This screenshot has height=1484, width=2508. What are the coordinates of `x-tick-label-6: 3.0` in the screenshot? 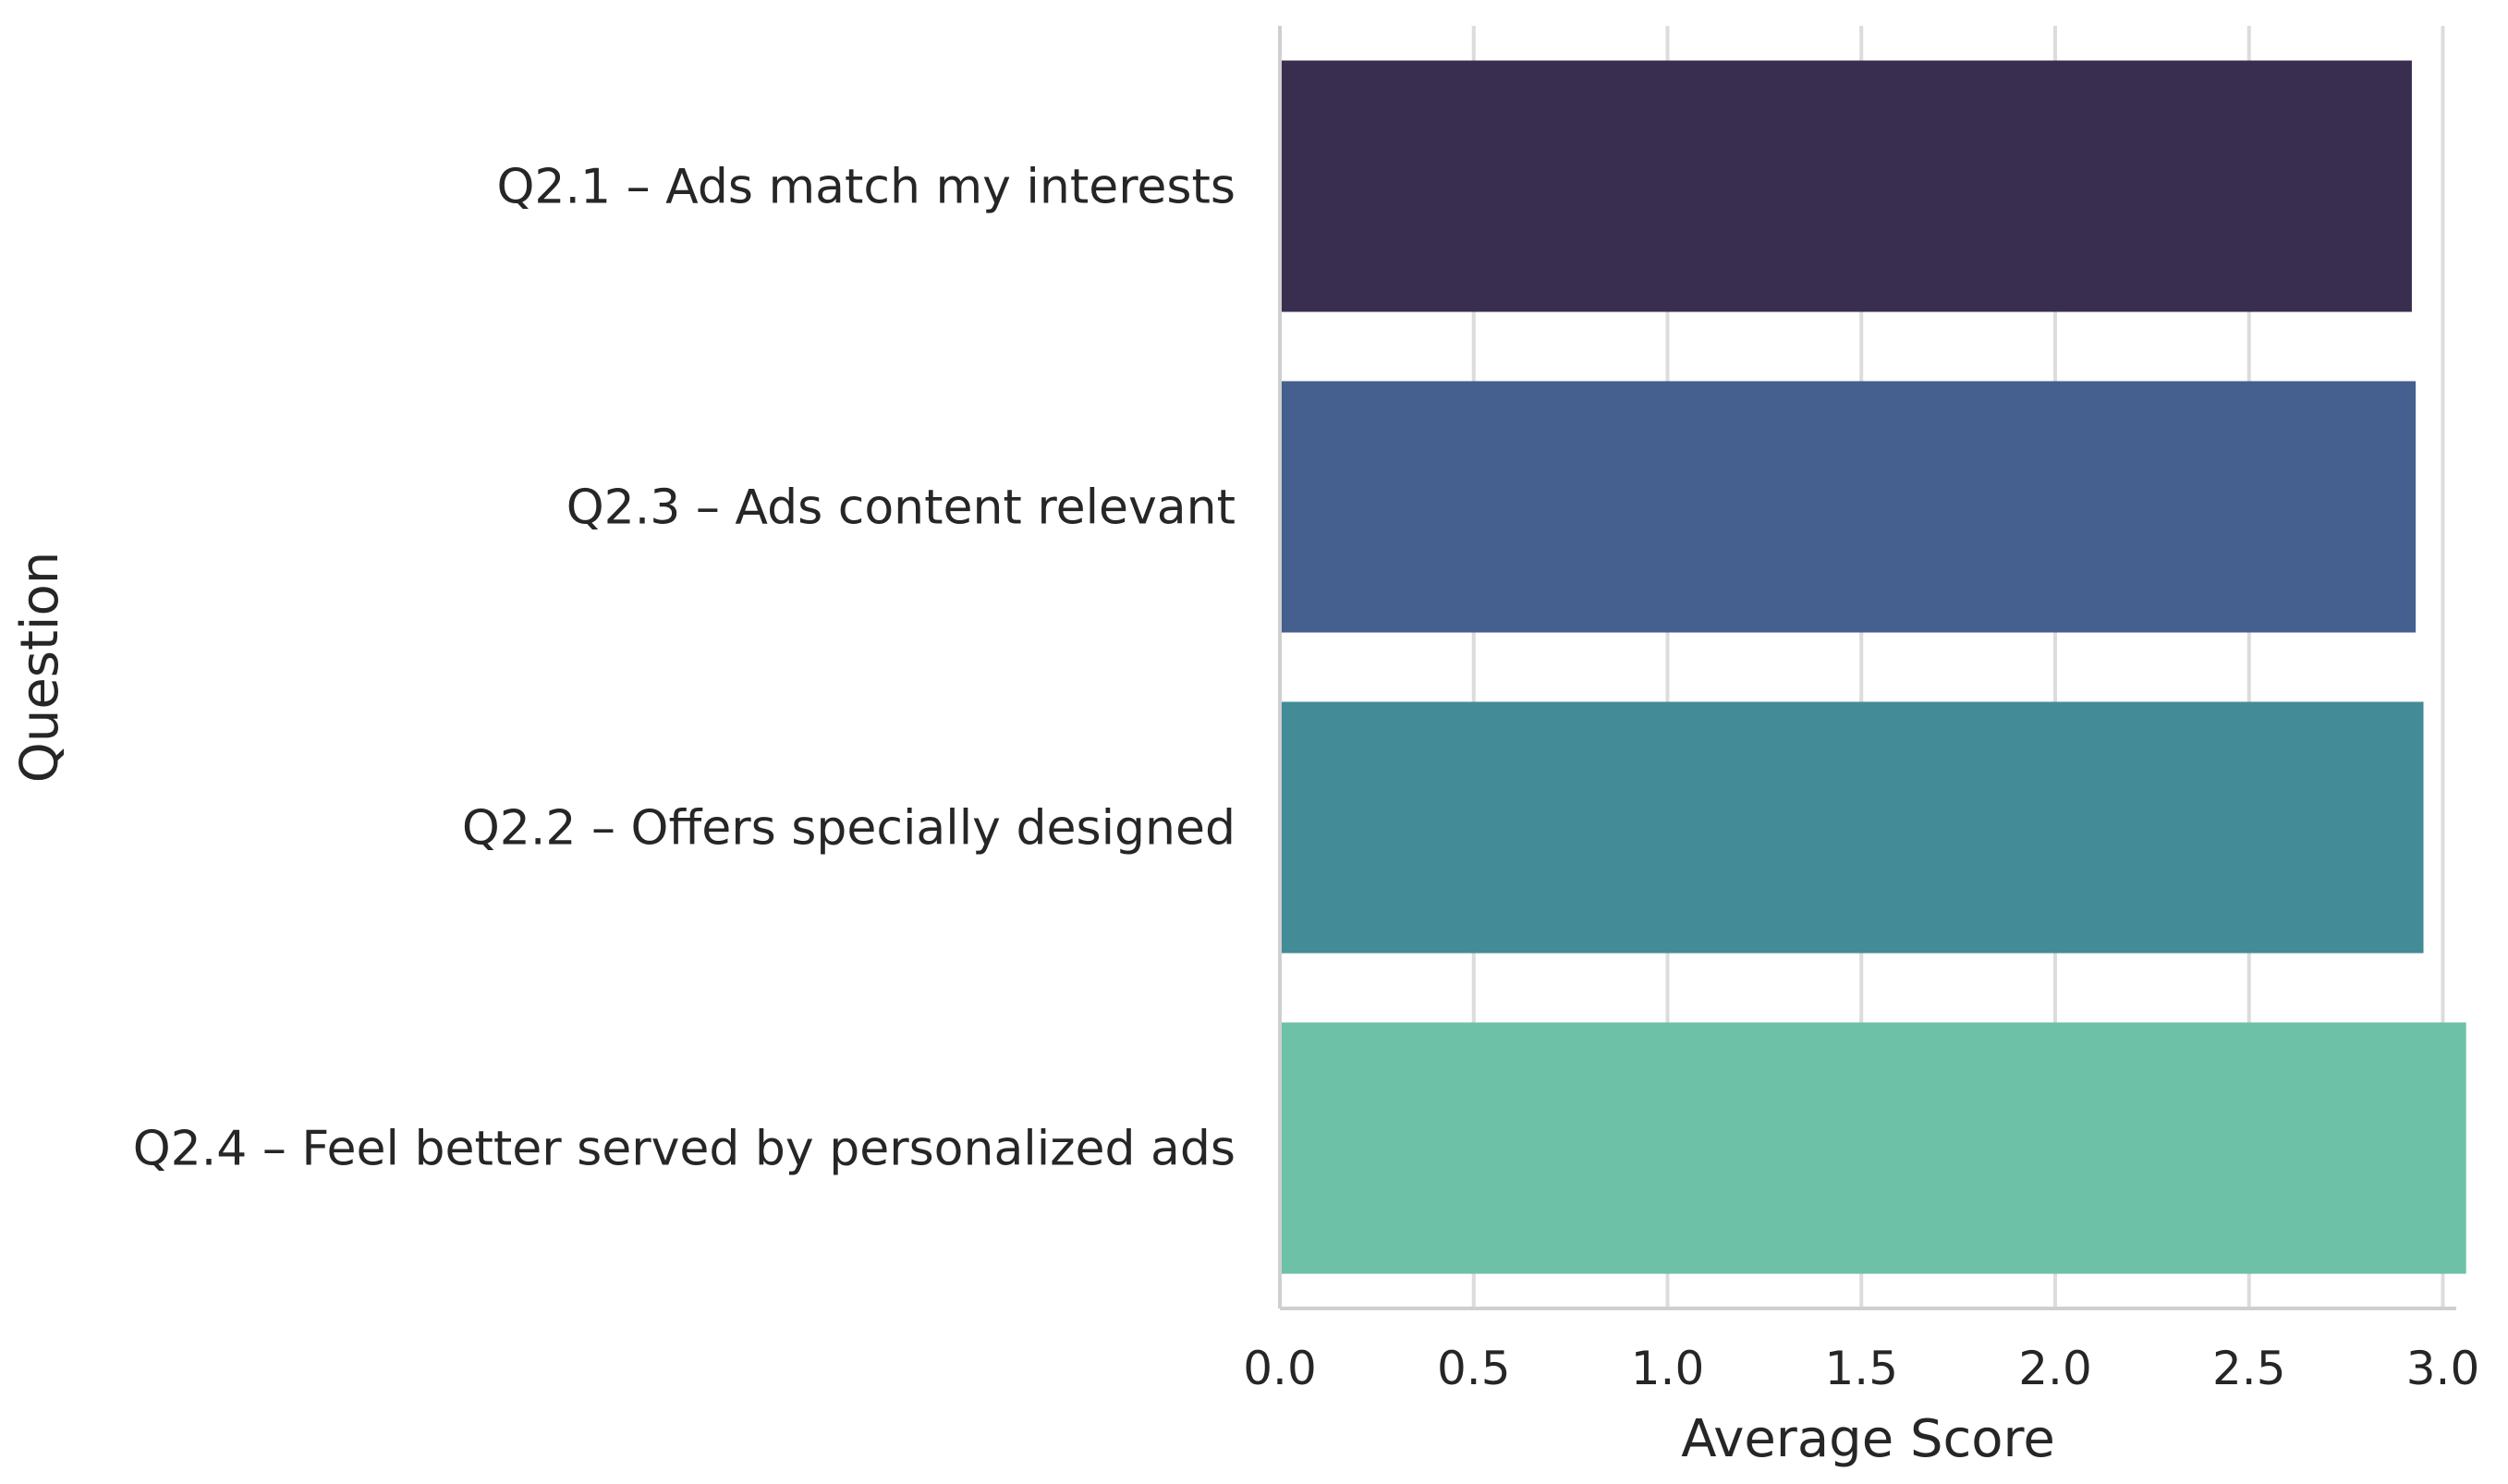 It's located at (2443, 1368).